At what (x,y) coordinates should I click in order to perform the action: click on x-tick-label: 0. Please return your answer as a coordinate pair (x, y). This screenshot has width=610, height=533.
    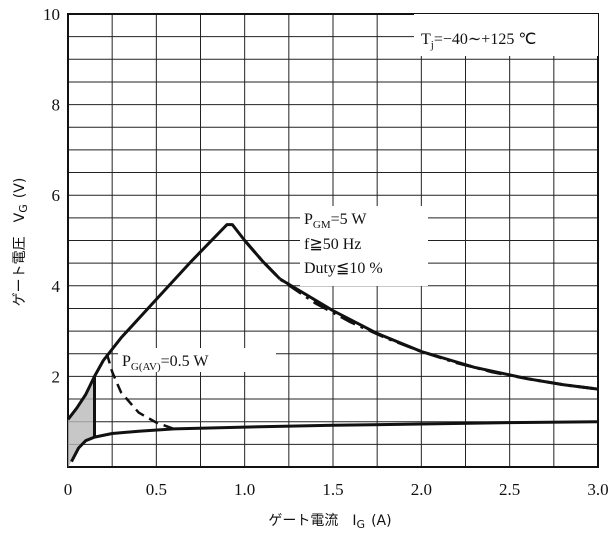
    Looking at the image, I should click on (68, 489).